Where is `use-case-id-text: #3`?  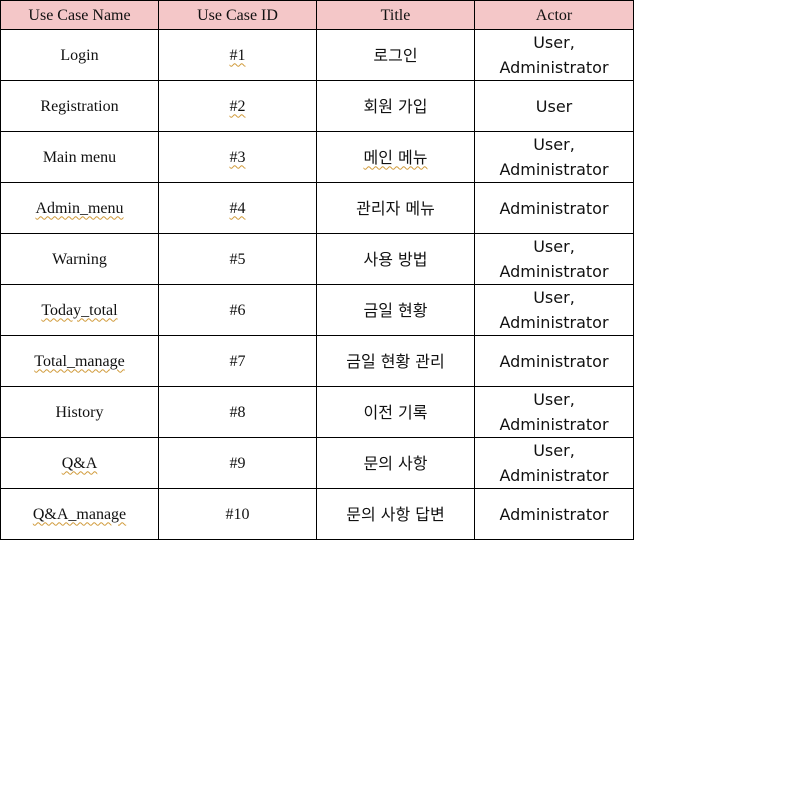
use-case-id-text: #3 is located at coordinates (237, 157).